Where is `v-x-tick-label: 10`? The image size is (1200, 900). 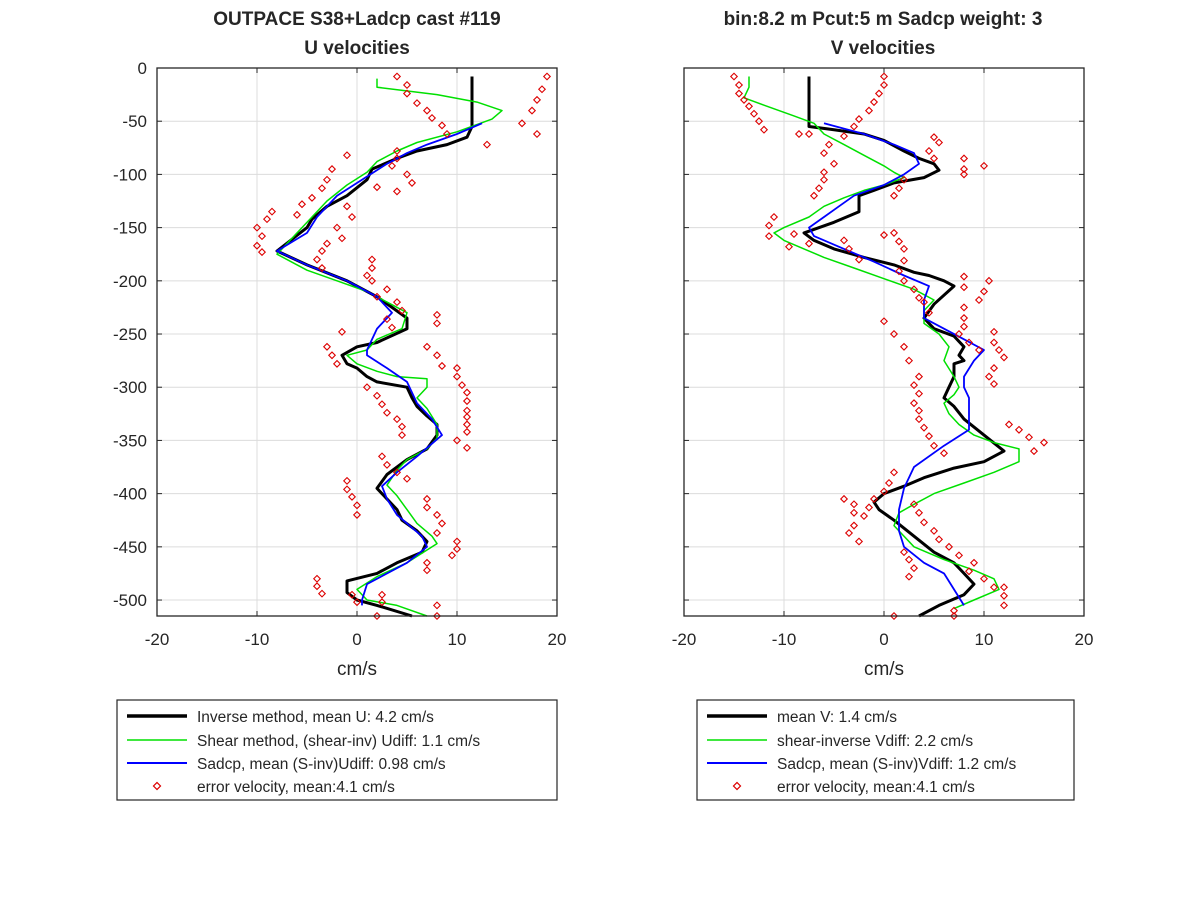 v-x-tick-label: 10 is located at coordinates (984, 639).